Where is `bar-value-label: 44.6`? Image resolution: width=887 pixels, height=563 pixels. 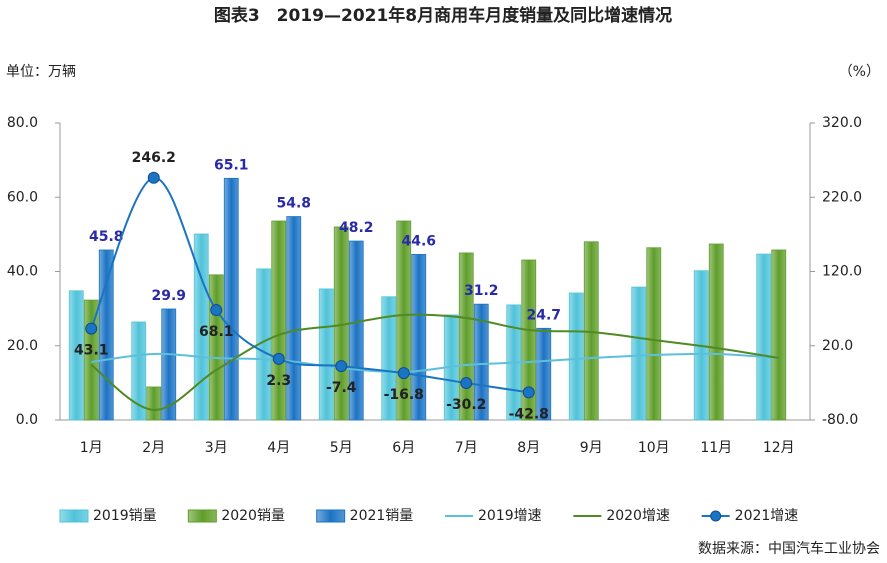
bar-value-label: 44.6 is located at coordinates (418, 241).